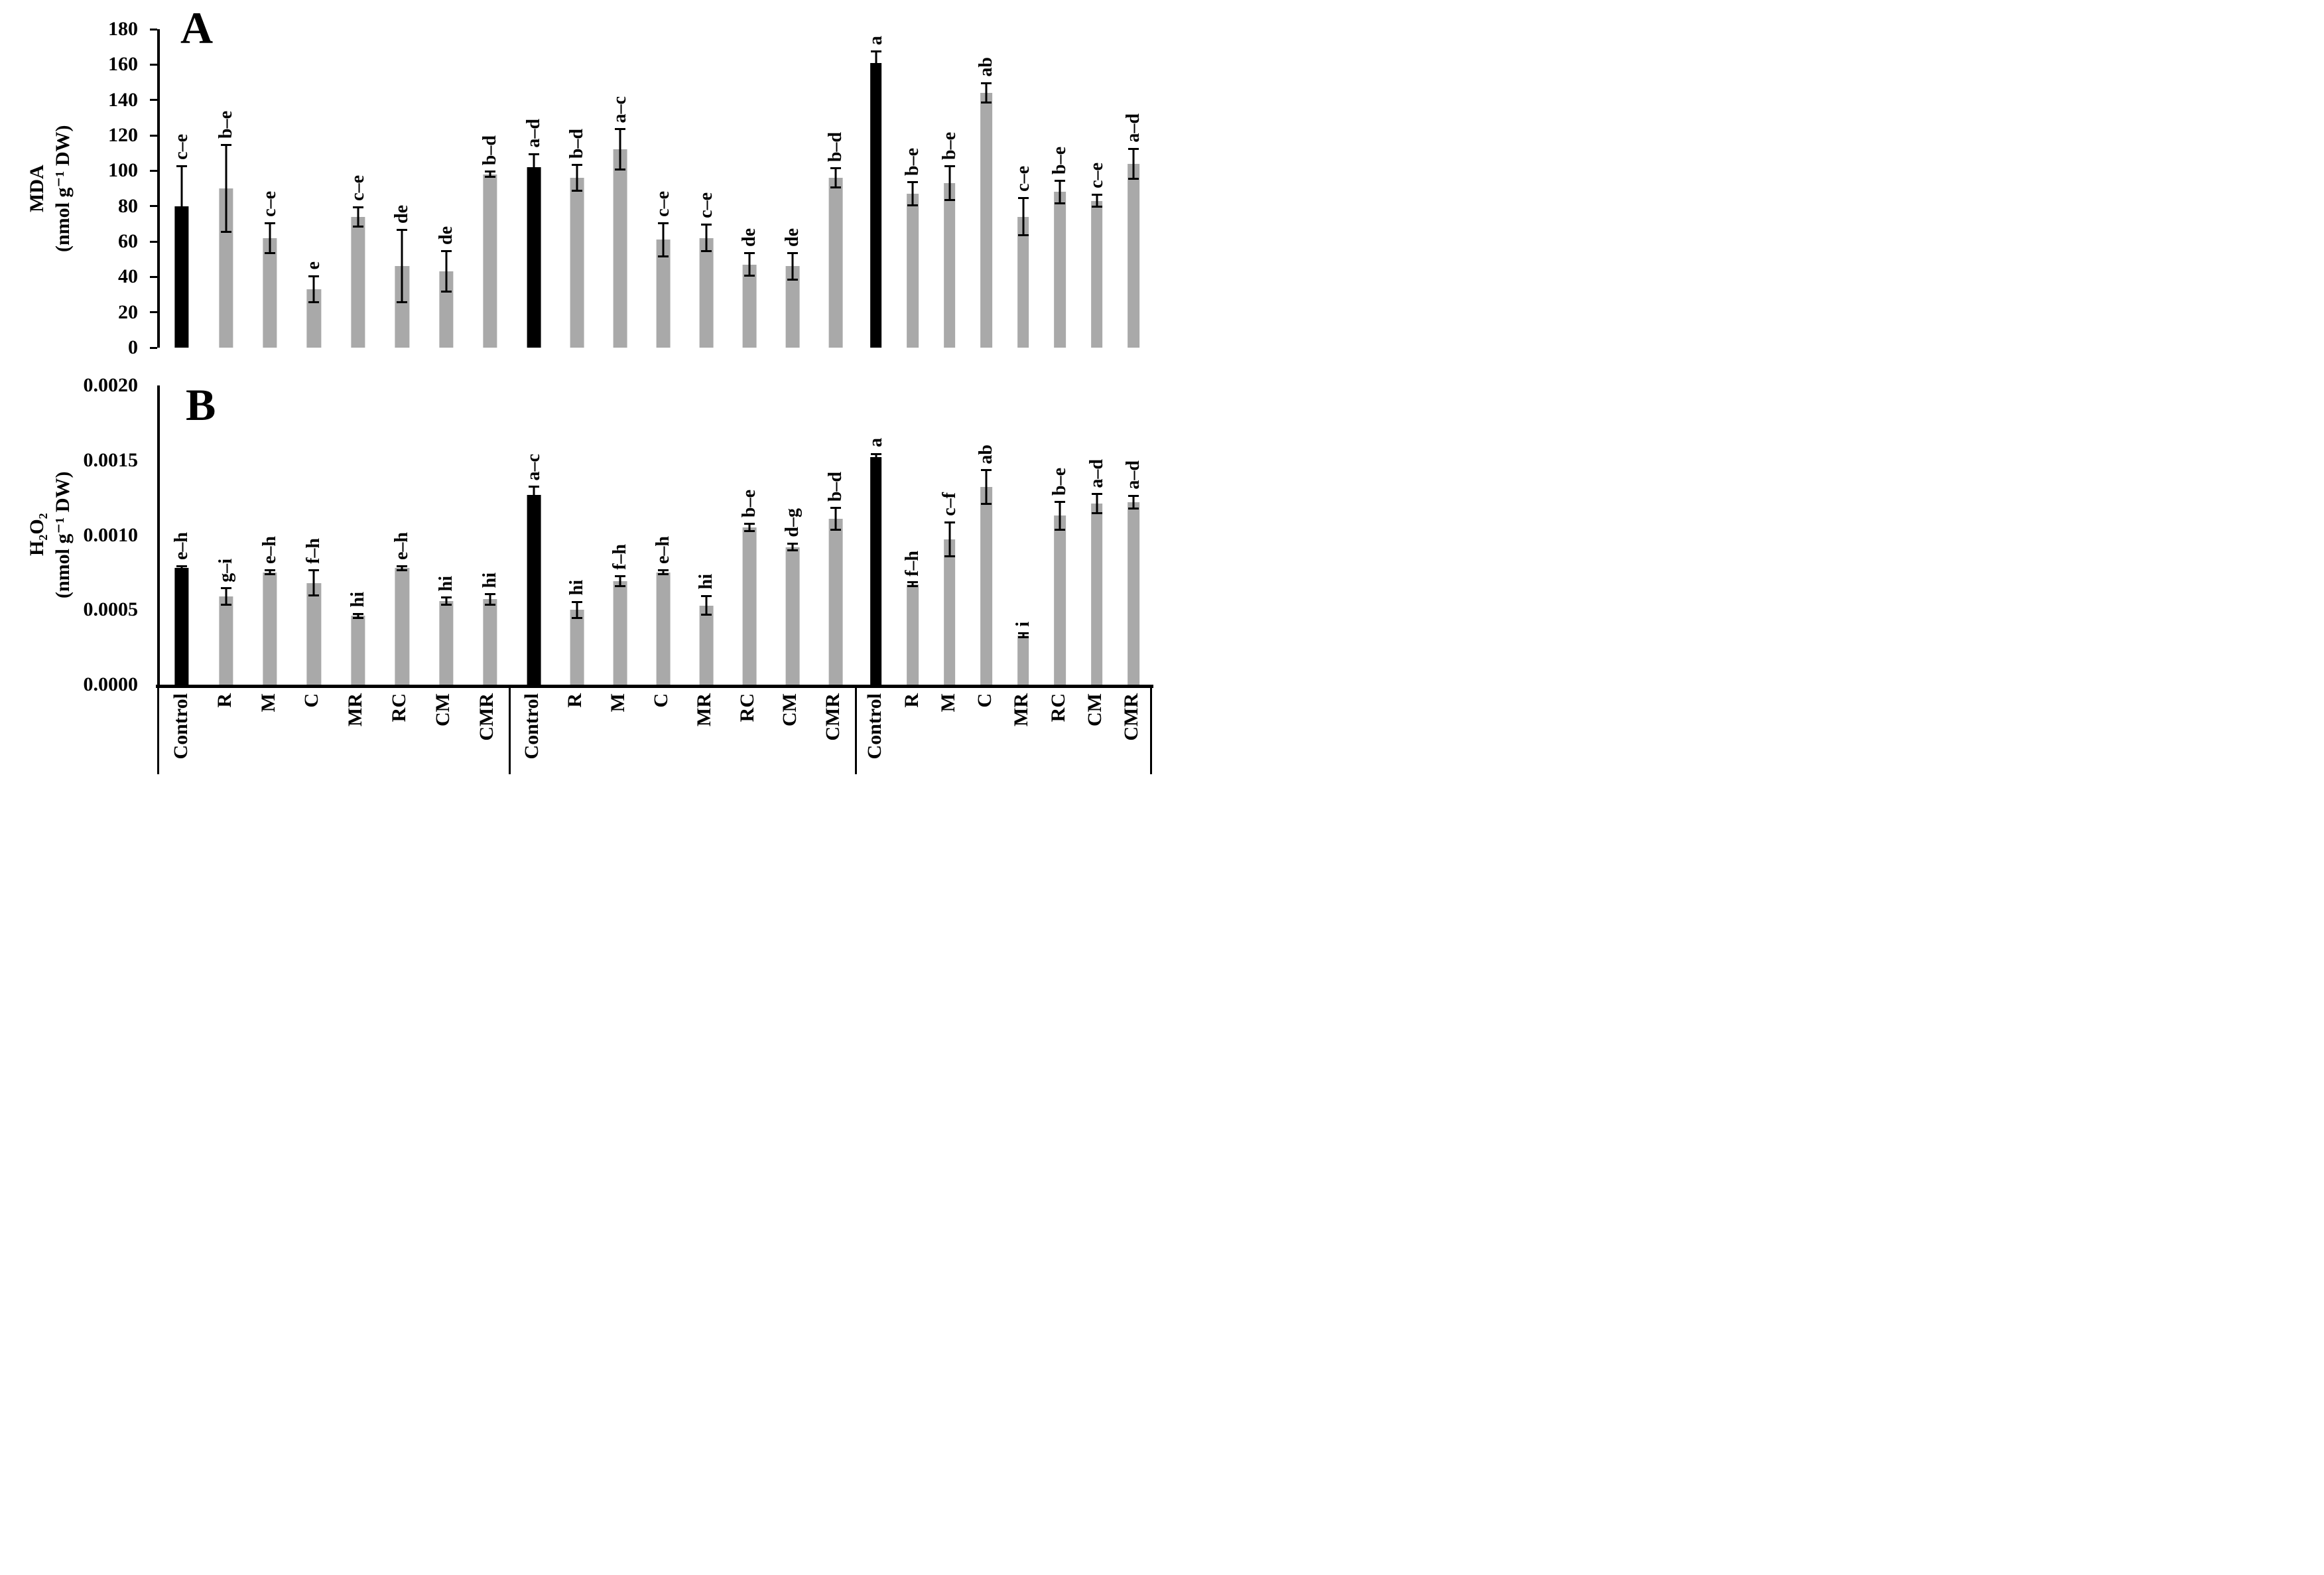 The image size is (2324, 1575). Describe the element at coordinates (620, 633) in the screenshot. I see `bar-b-g2-m` at that location.